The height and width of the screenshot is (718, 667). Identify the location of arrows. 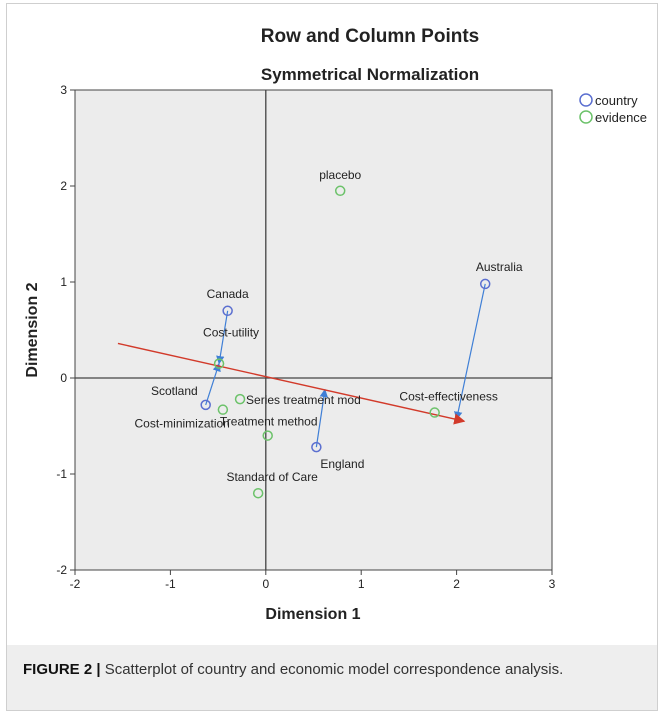
(301, 365).